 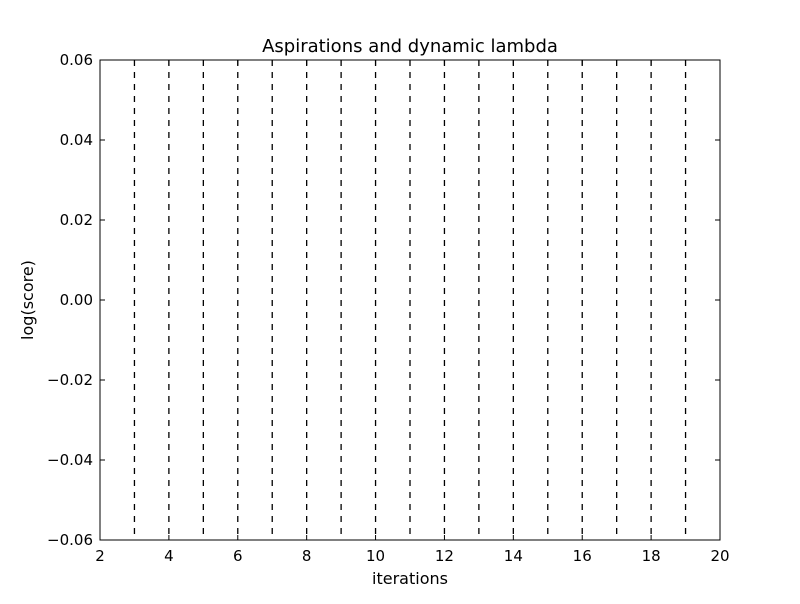 What do you see at coordinates (444, 556) in the screenshot?
I see `x-tick-label: 12` at bounding box center [444, 556].